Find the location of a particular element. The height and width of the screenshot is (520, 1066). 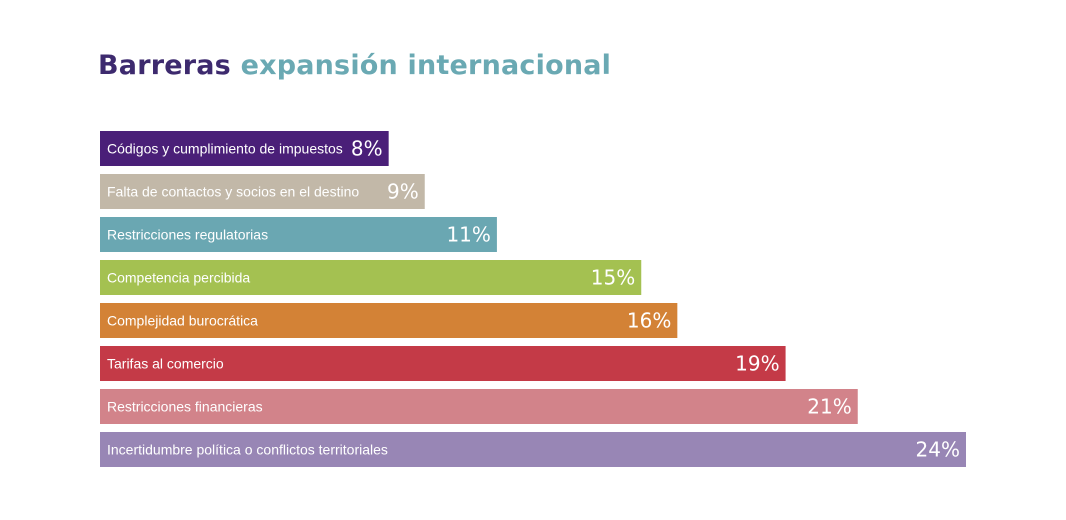

bar-label: Restricciones financieras is located at coordinates (185, 407).